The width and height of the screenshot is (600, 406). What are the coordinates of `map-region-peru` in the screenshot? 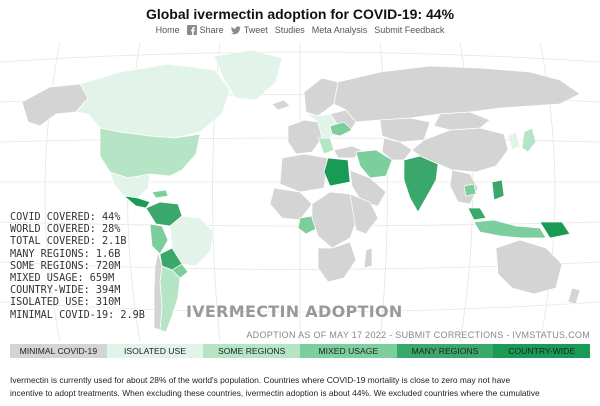 It's located at (159, 239).